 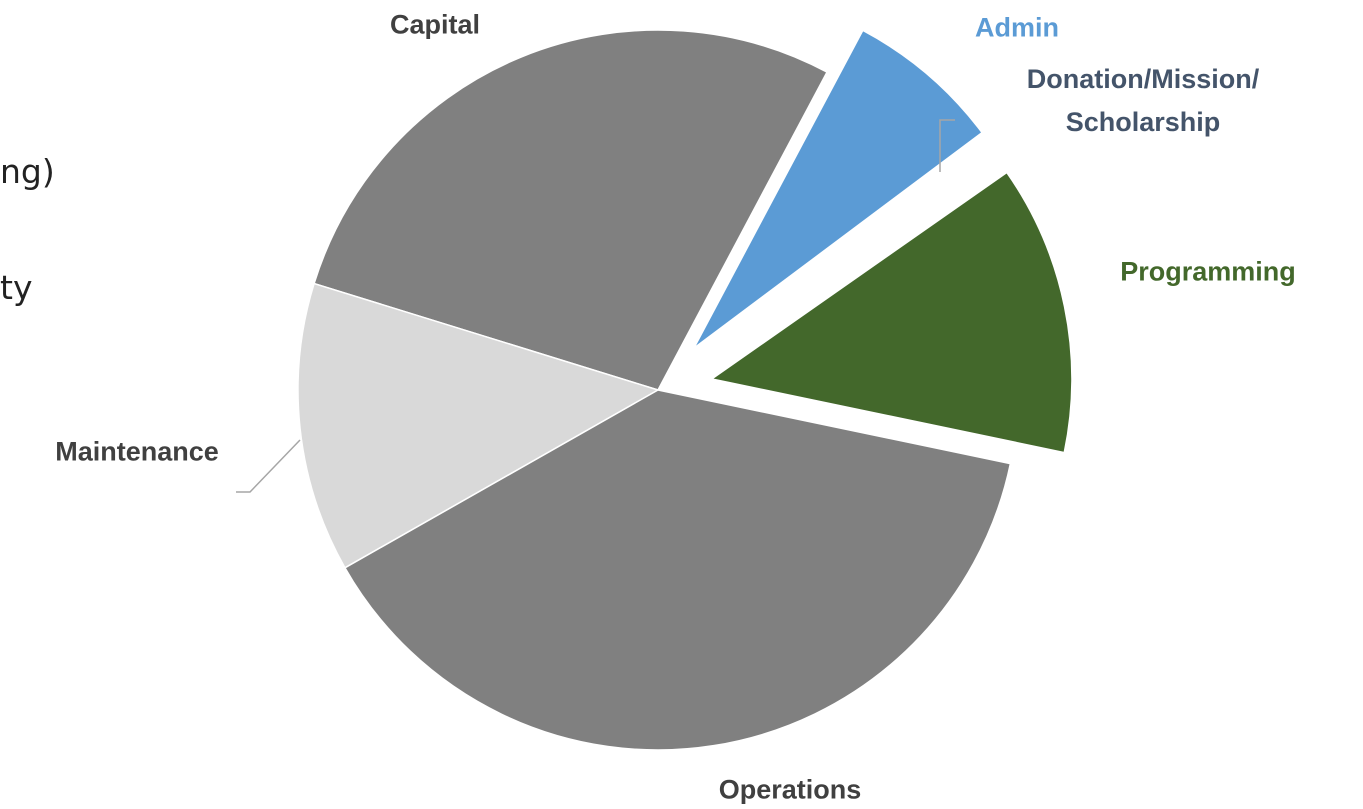 What do you see at coordinates (1208, 271) in the screenshot?
I see `slice-label: Programming` at bounding box center [1208, 271].